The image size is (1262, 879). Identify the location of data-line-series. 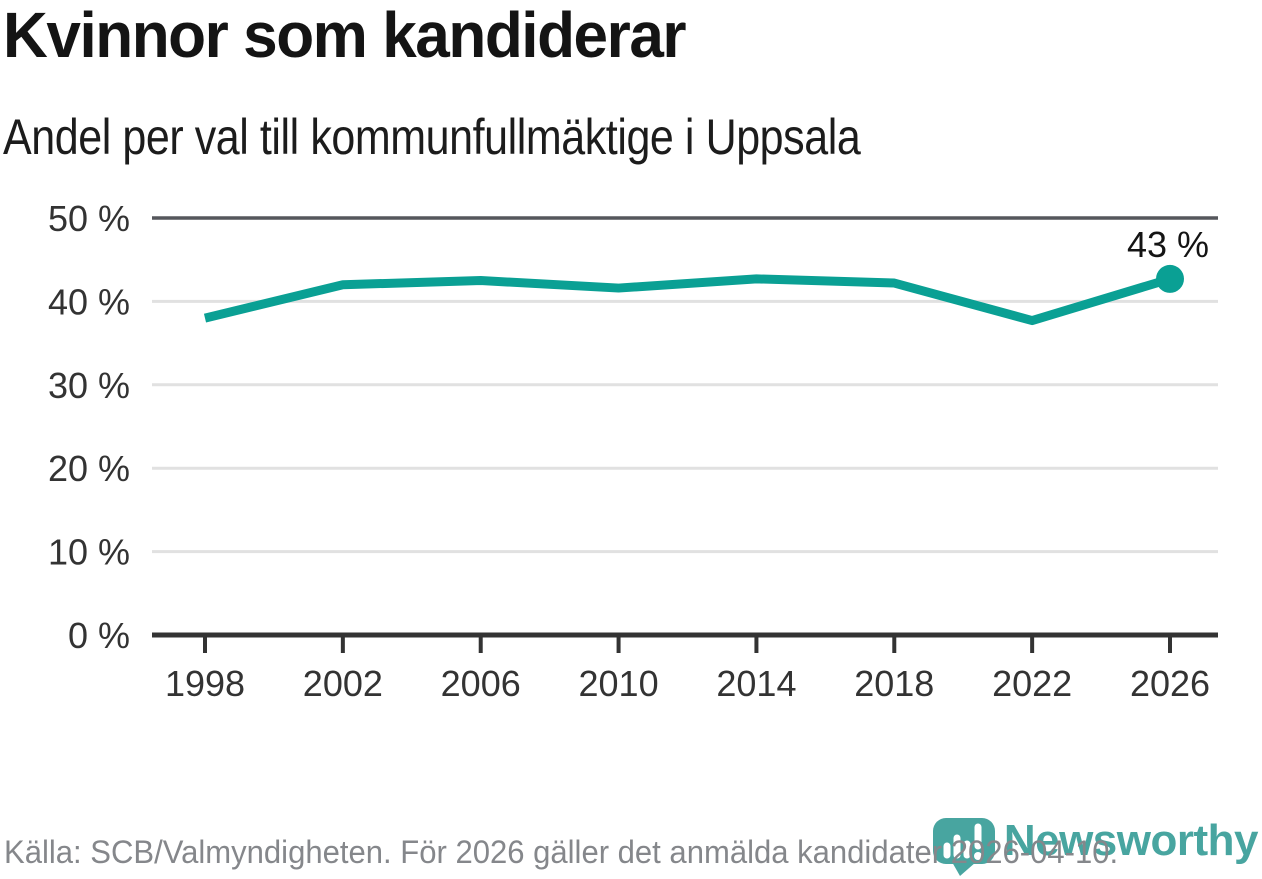
(687, 300).